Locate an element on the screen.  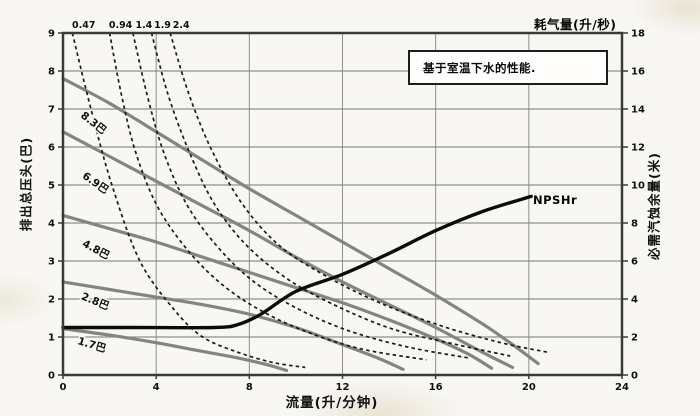
y-left-tick-label: 9 is located at coordinates (51, 34).